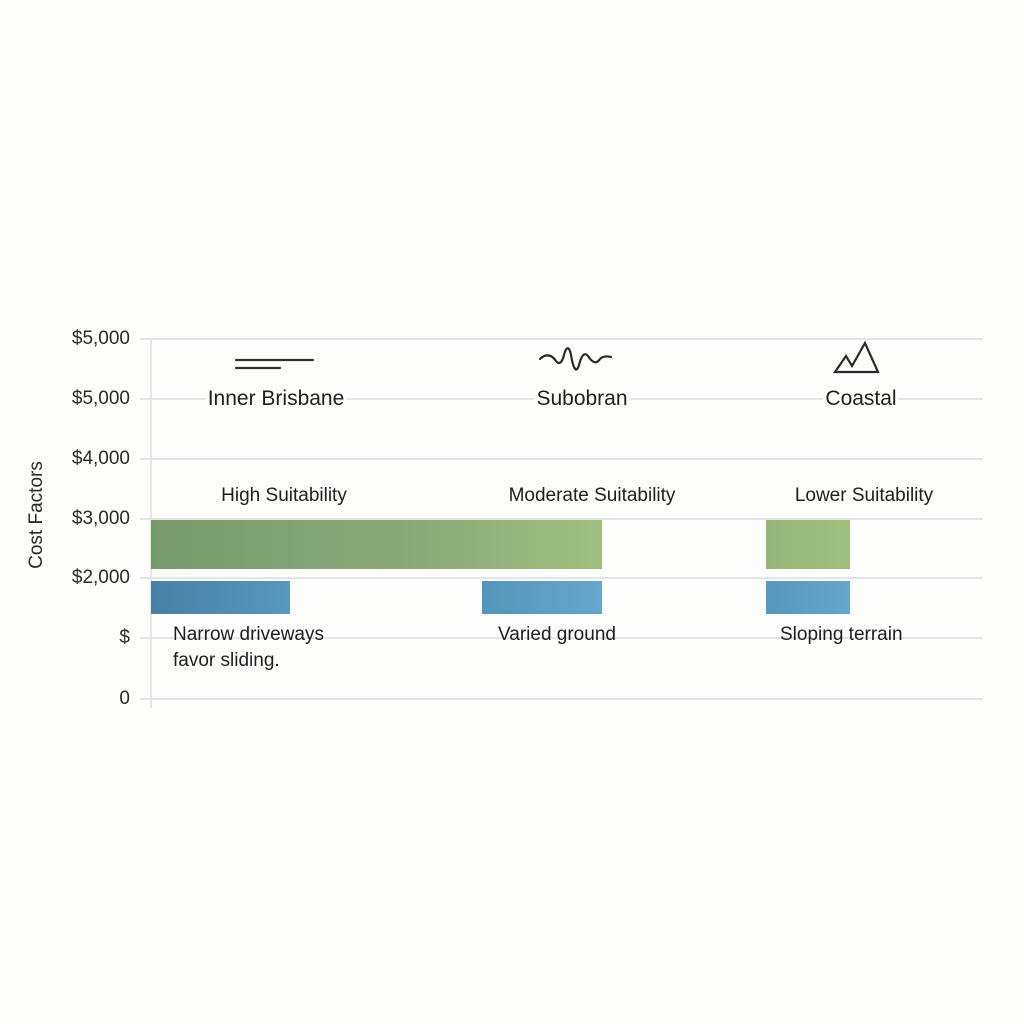  Describe the element at coordinates (864, 495) in the screenshot. I see `suitability-label-lower: Lower Suitability` at that location.